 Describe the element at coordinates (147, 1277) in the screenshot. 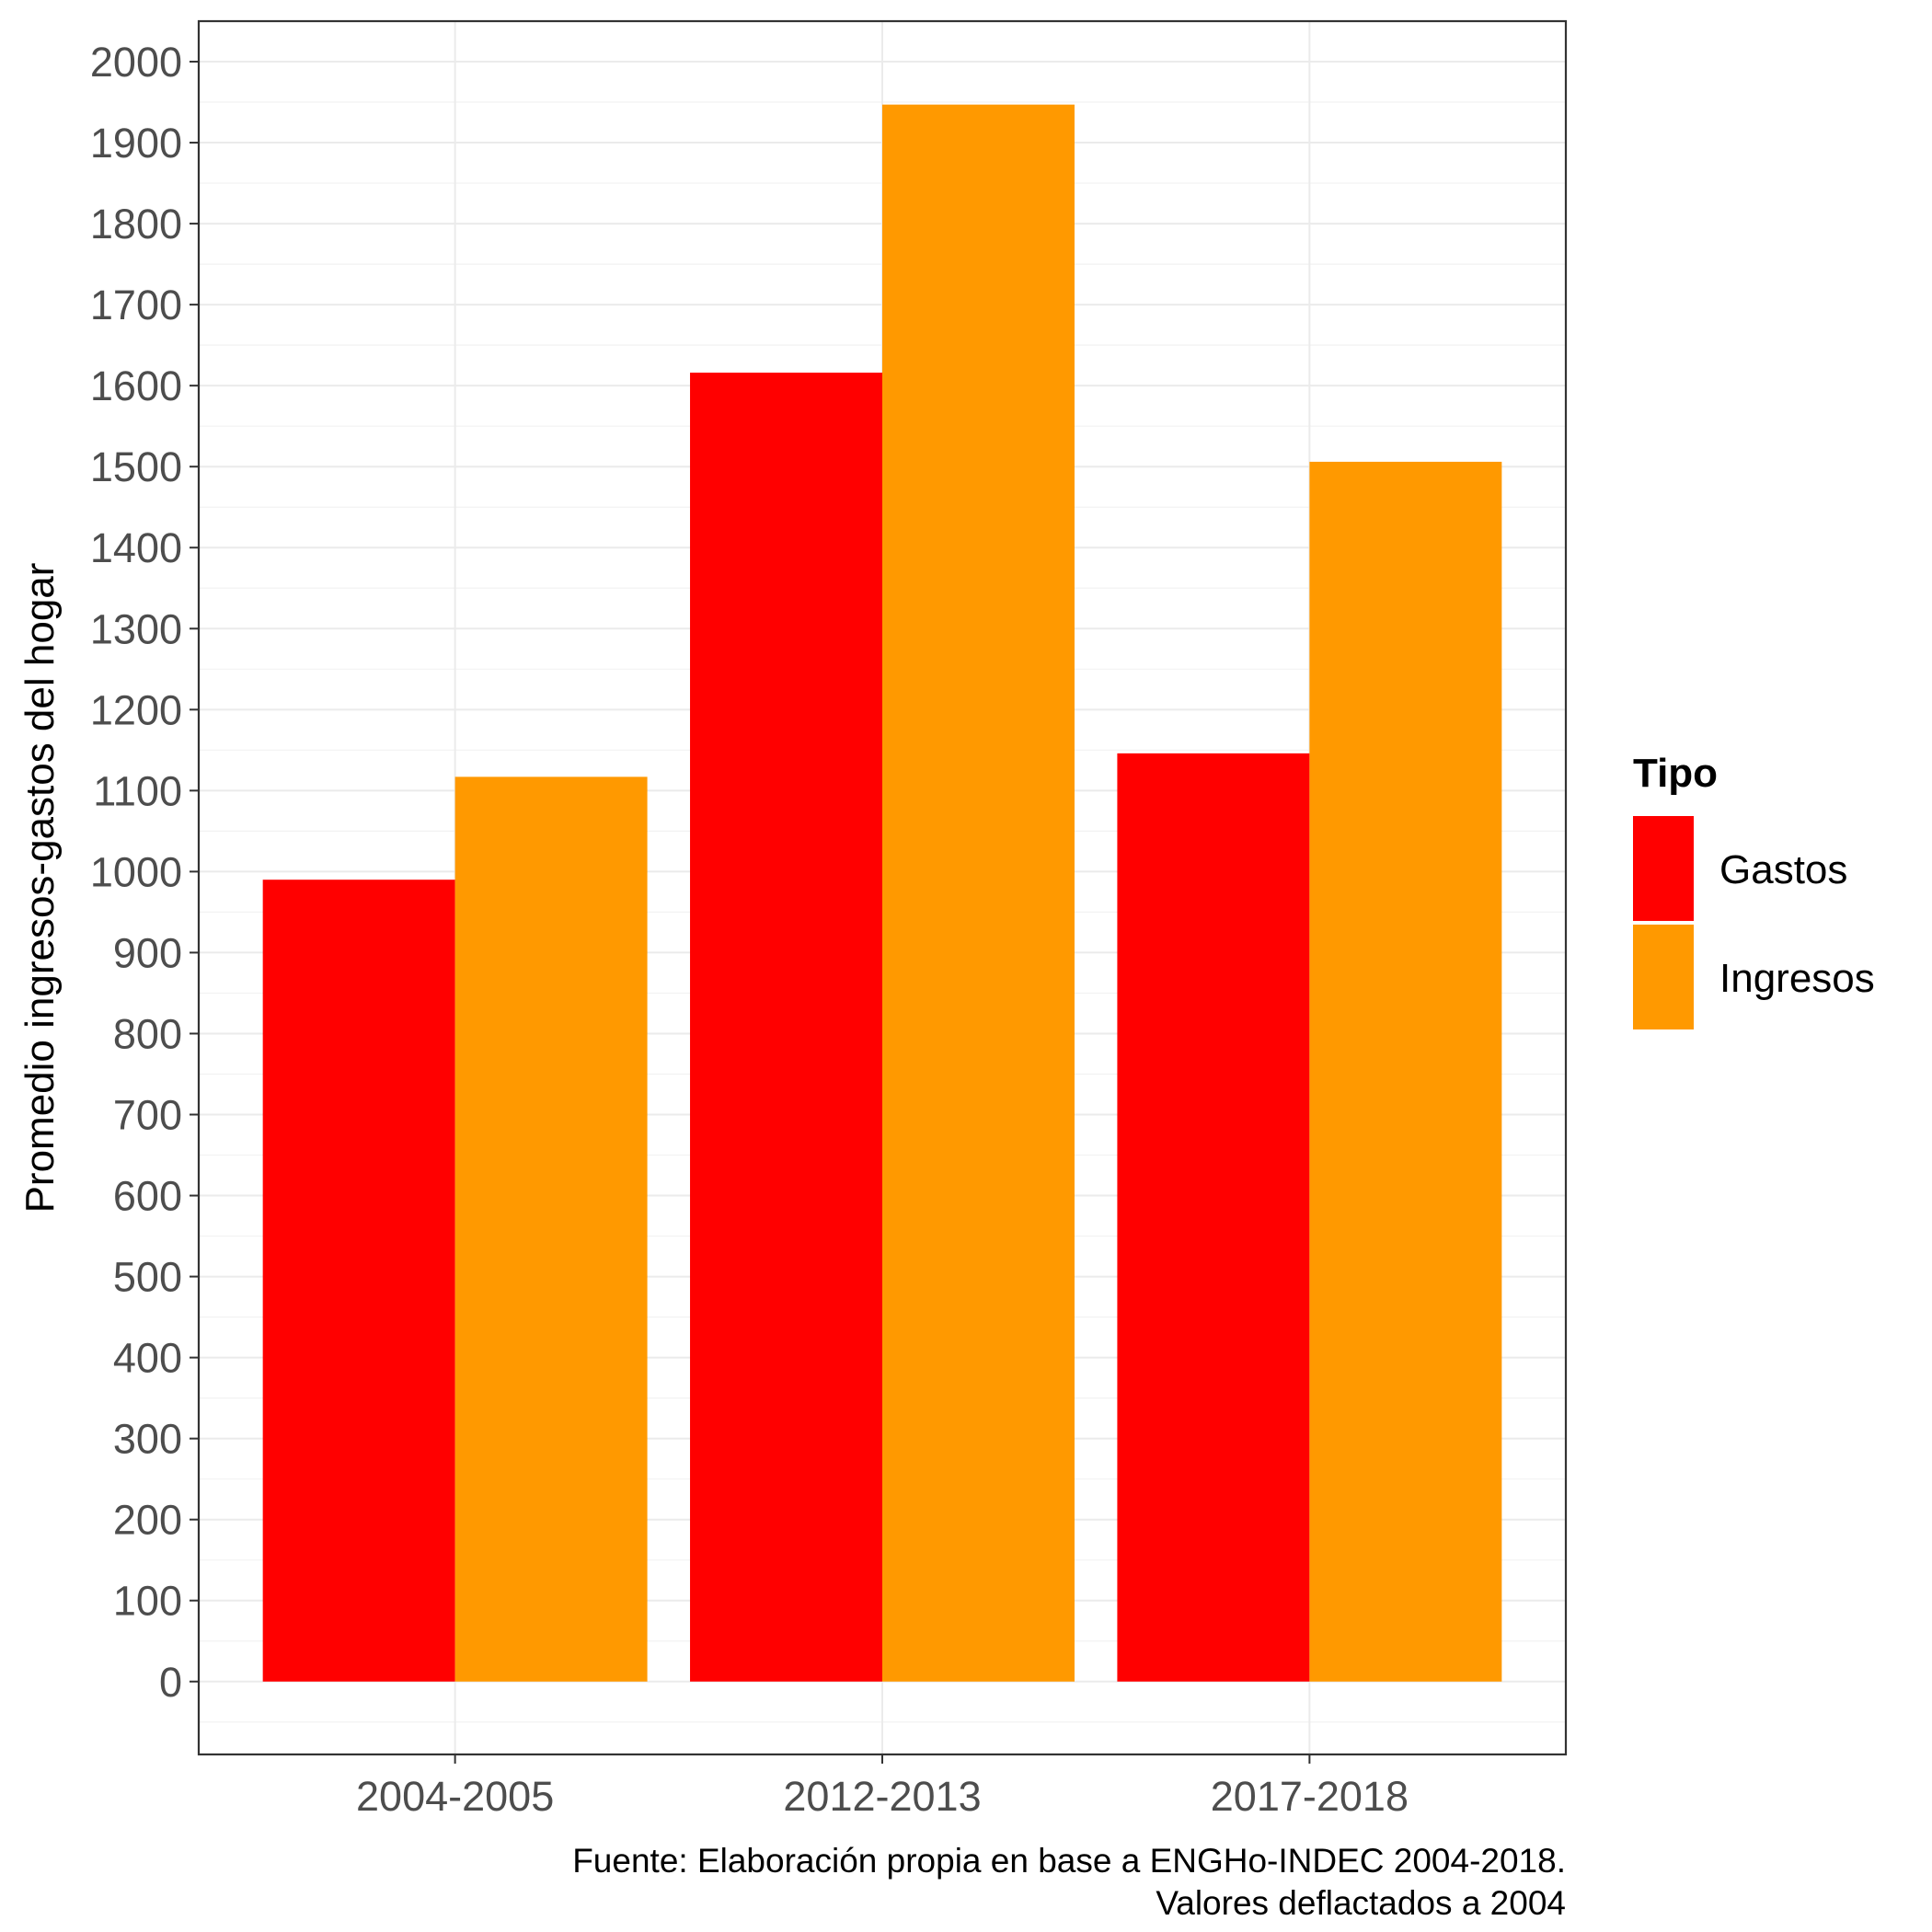

I see `y-tick-label: 500` at that location.